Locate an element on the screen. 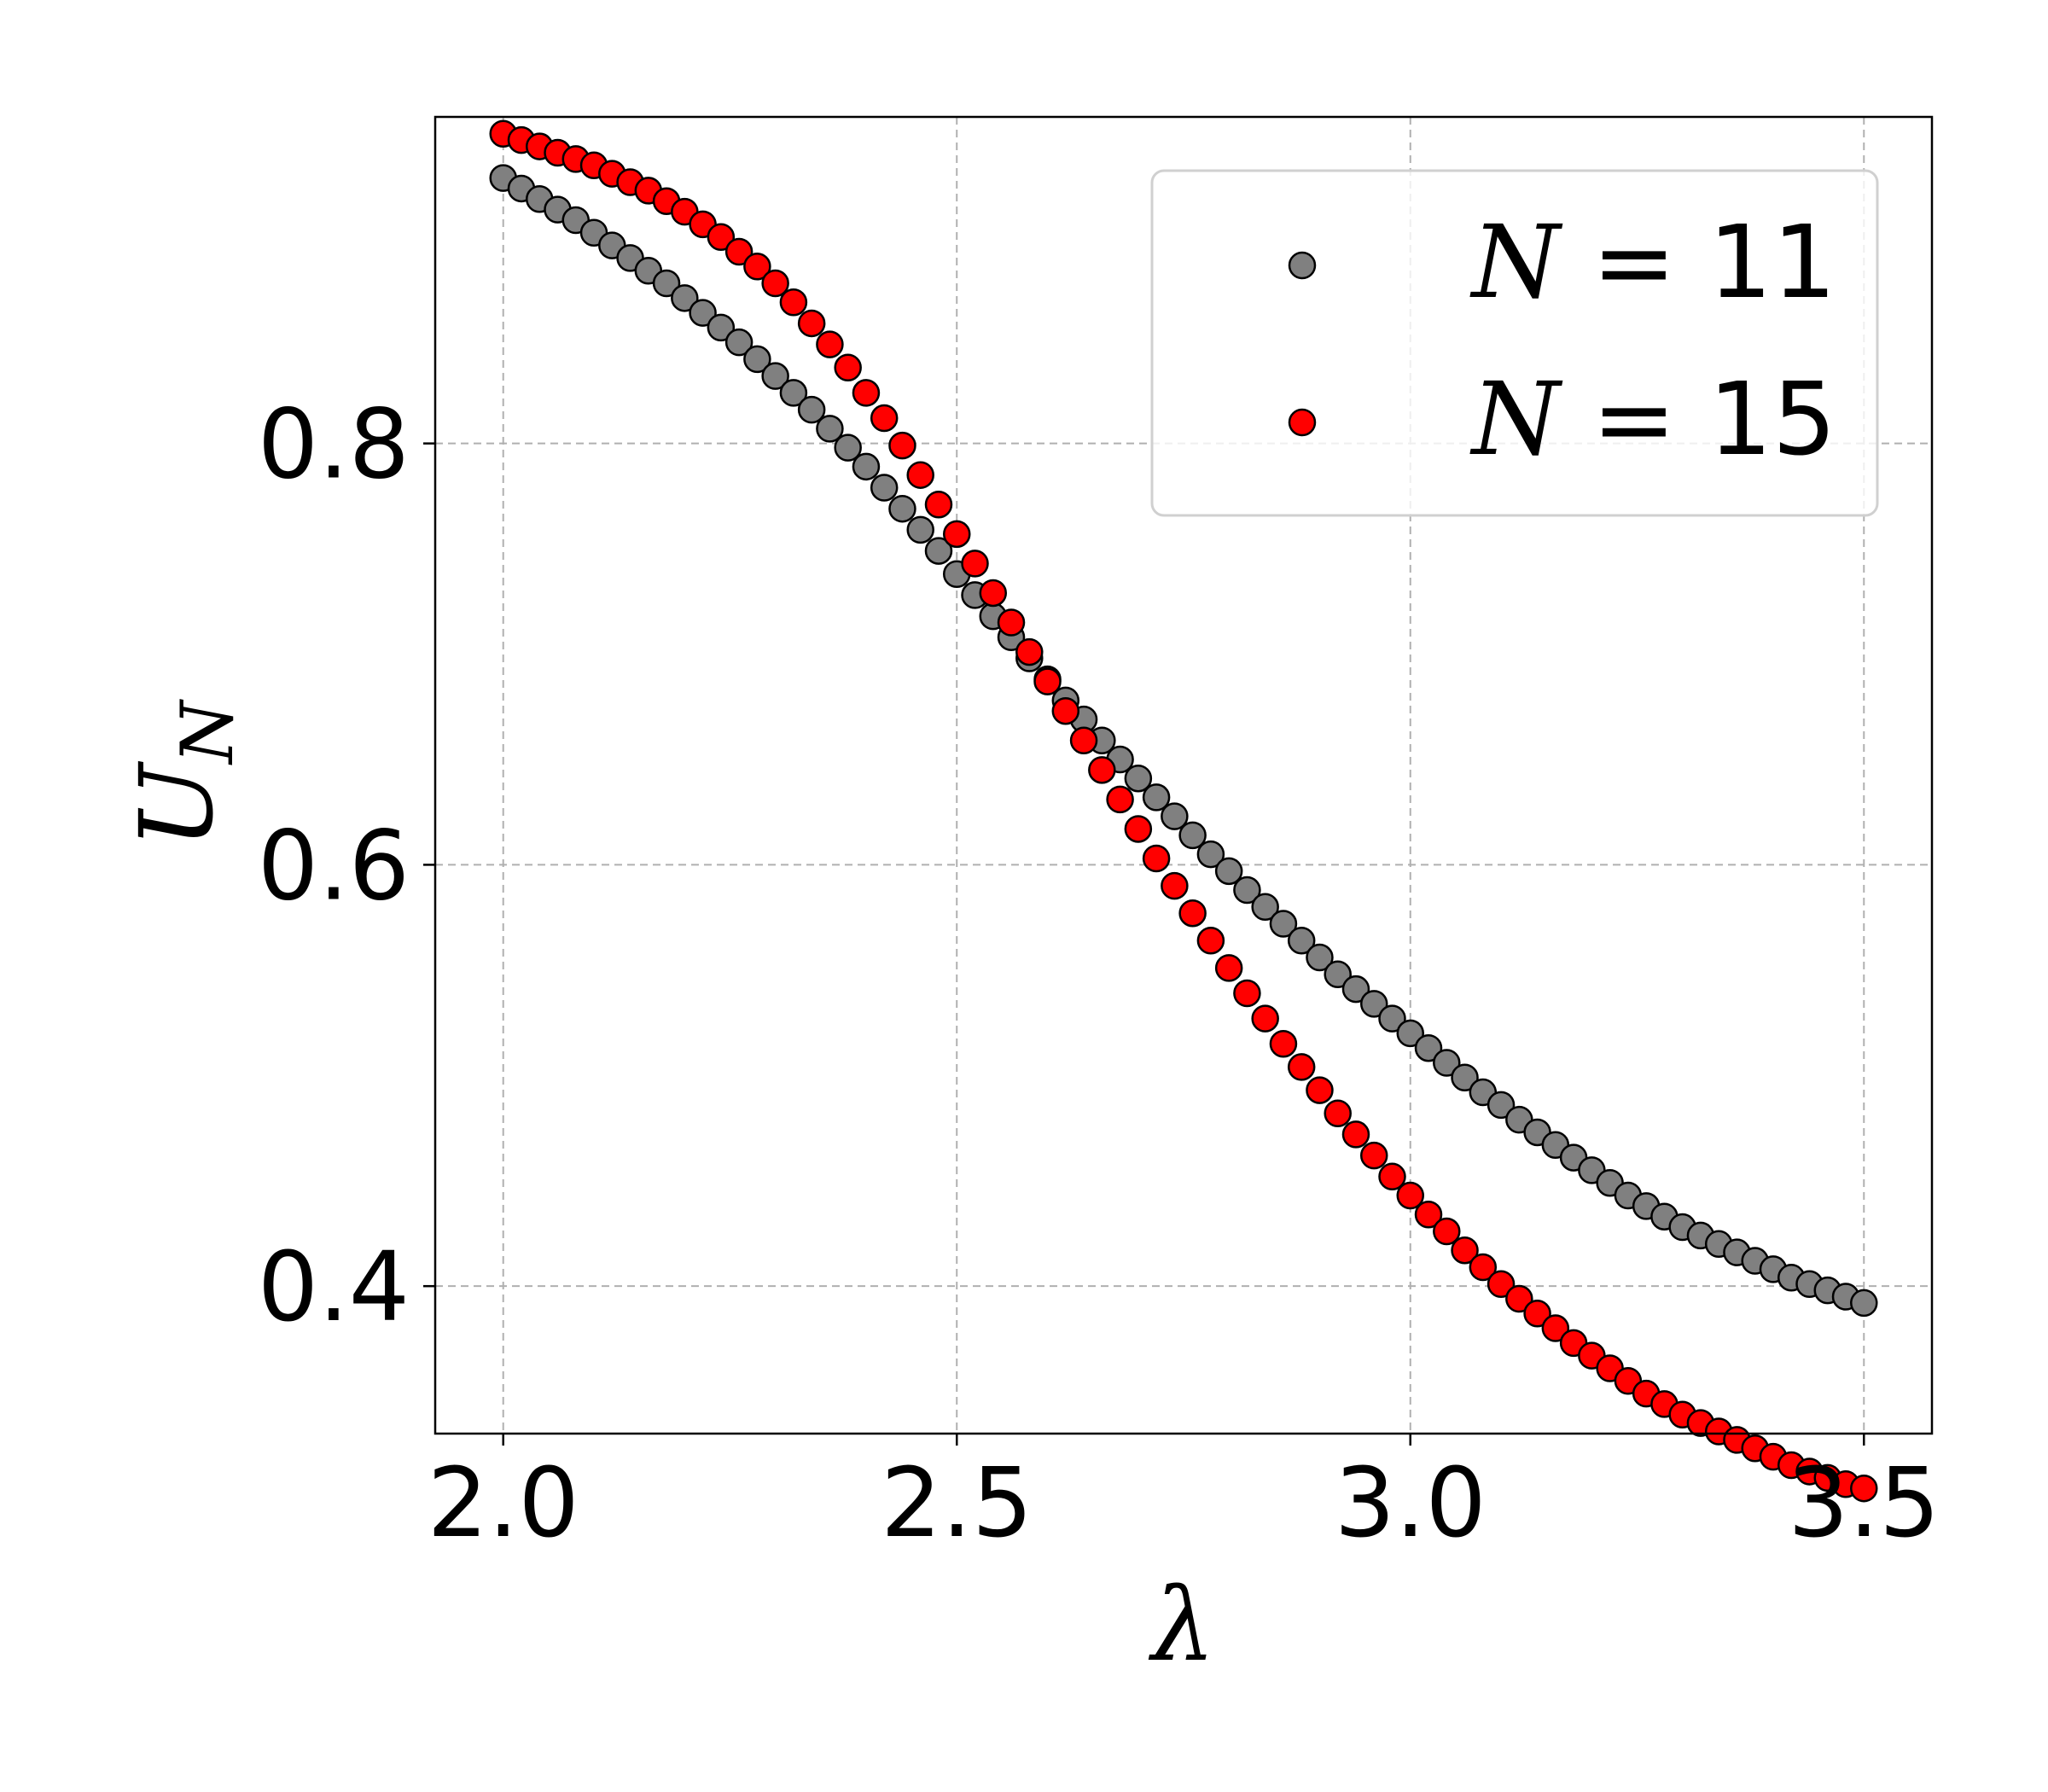 This screenshot has height=1792, width=2048. y-axis-label: UN is located at coordinates (183, 773).